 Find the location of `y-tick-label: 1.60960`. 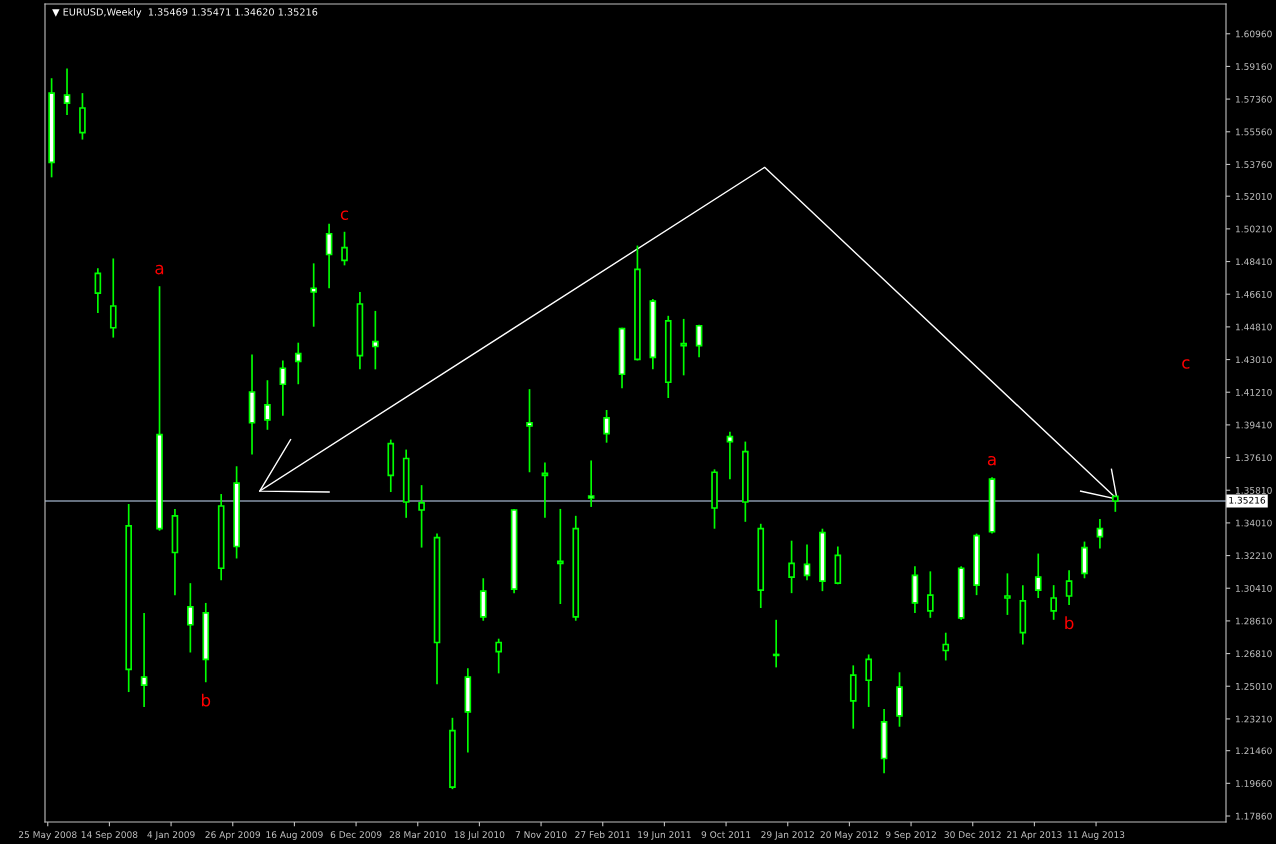

y-tick-label: 1.60960 is located at coordinates (1254, 34).